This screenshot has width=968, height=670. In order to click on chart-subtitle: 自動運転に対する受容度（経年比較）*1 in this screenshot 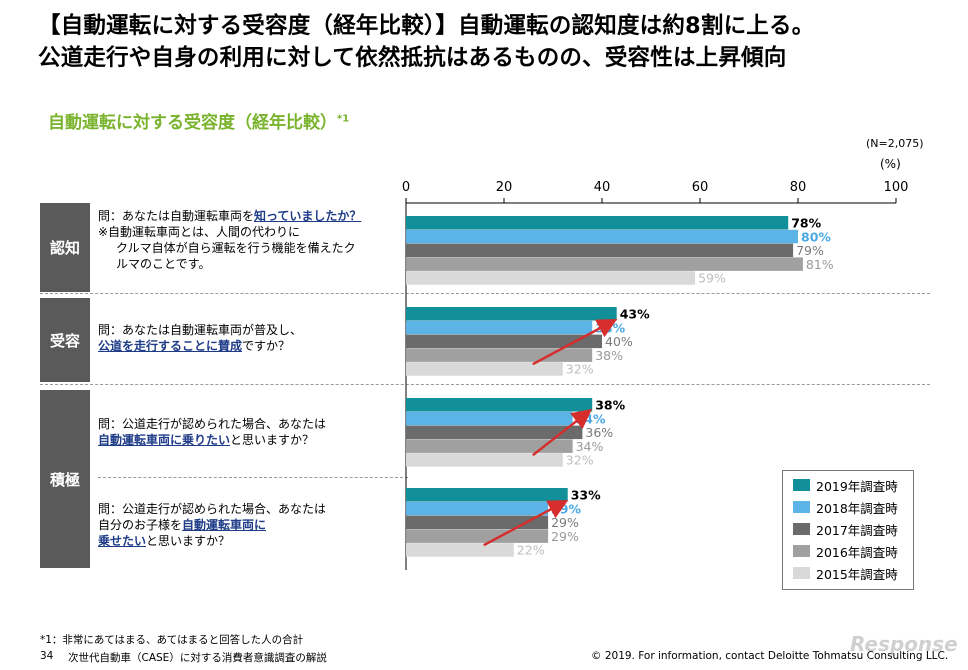, I will do `click(198, 120)`.